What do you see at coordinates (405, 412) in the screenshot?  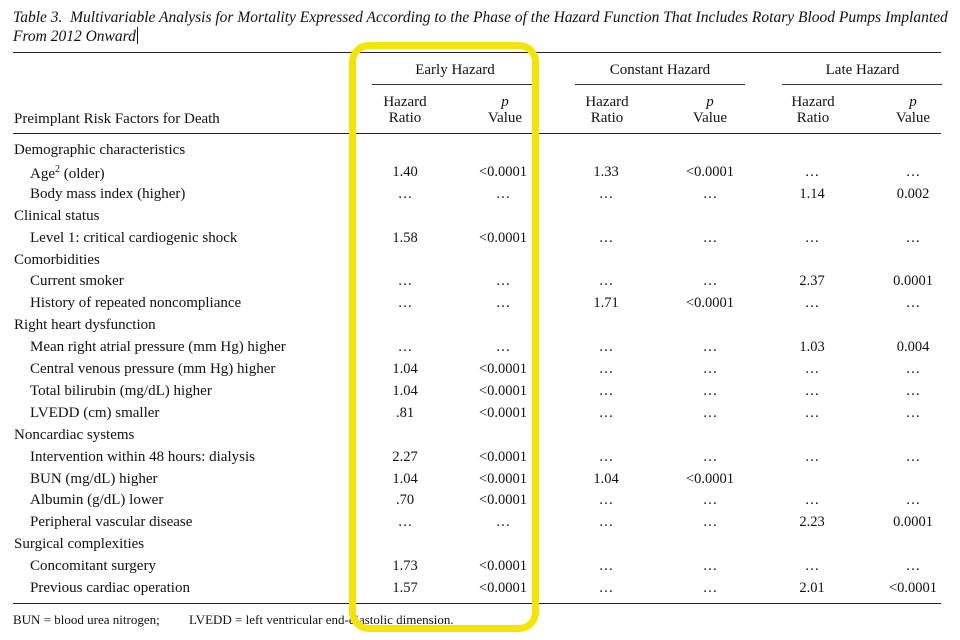 I see `hazard-ratio-cell: .81` at bounding box center [405, 412].